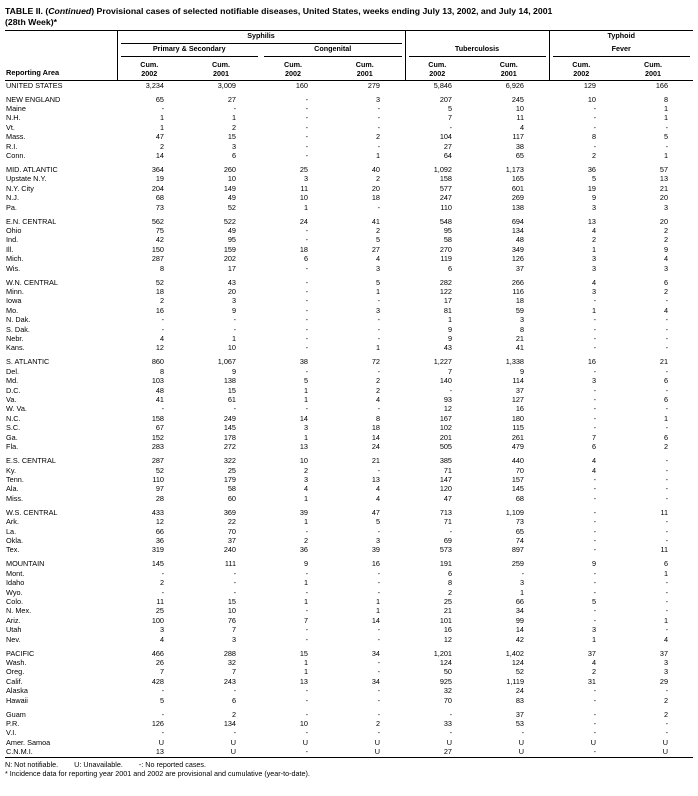  Describe the element at coordinates (521, 752) in the screenshot. I see `value-cell: U` at that location.